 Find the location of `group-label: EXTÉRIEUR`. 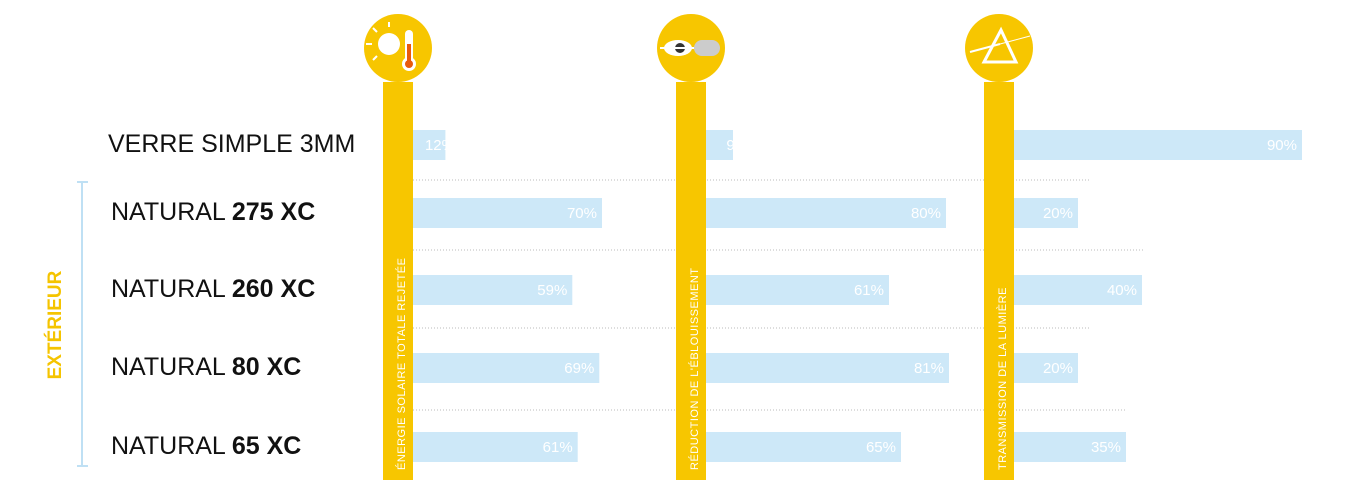

group-label: EXTÉRIEUR is located at coordinates (55, 324).